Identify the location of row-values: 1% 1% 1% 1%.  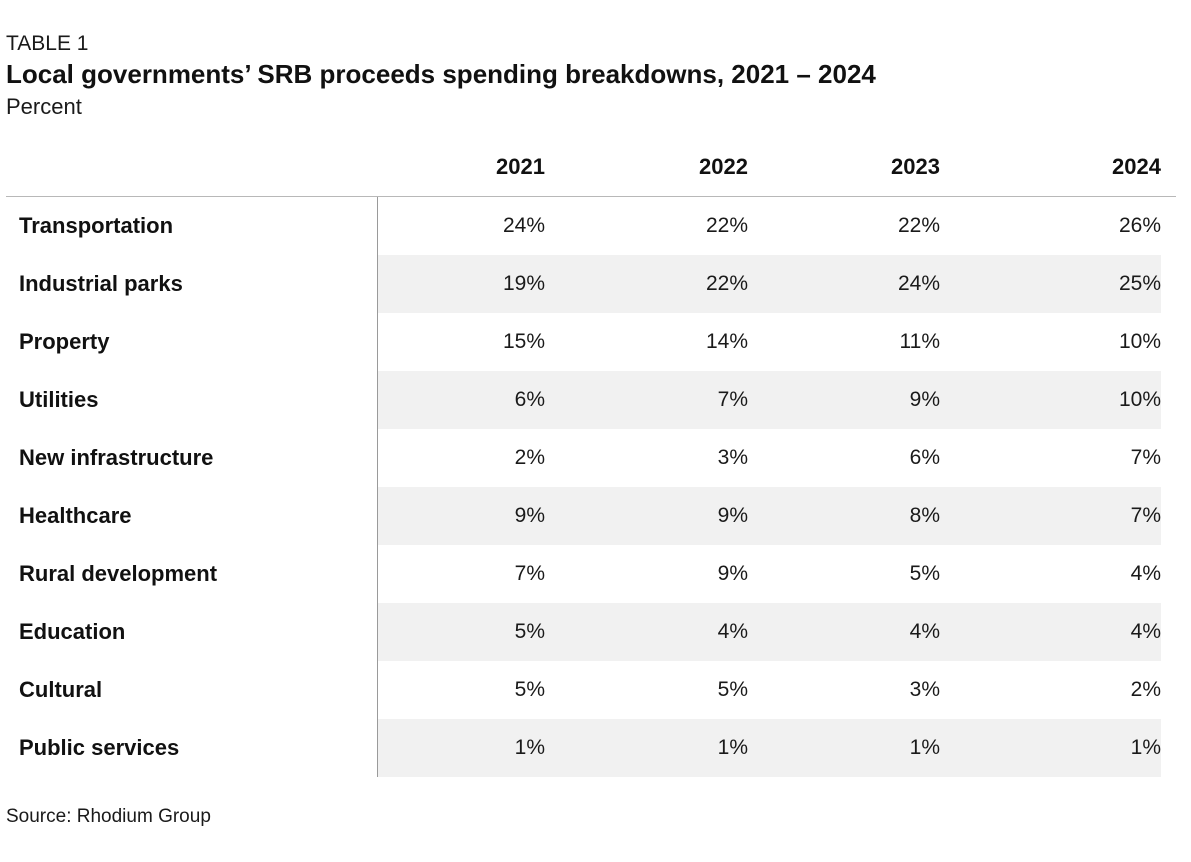
(769, 748).